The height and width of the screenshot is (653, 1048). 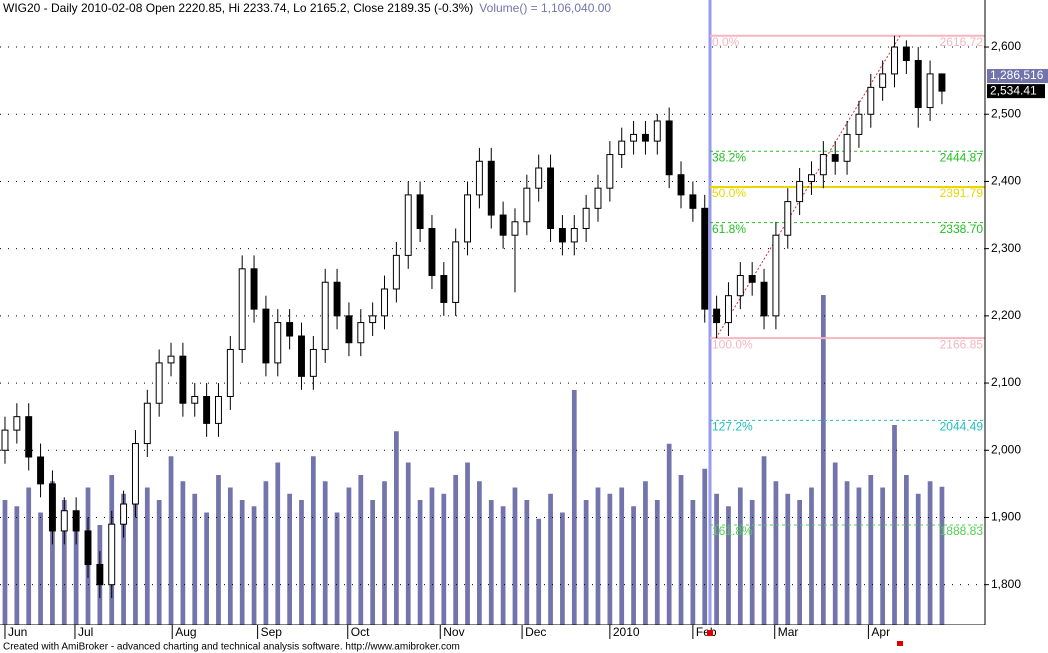 I want to click on marker, so click(x=900, y=643).